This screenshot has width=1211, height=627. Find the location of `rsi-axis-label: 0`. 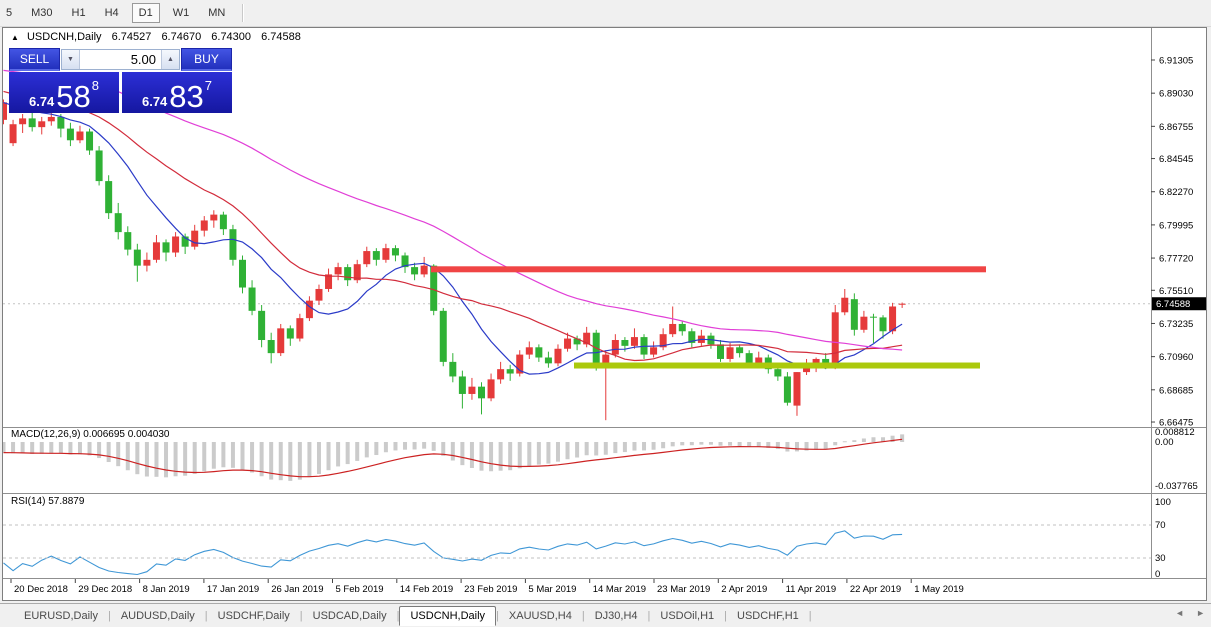

rsi-axis-label: 0 is located at coordinates (1157, 574).